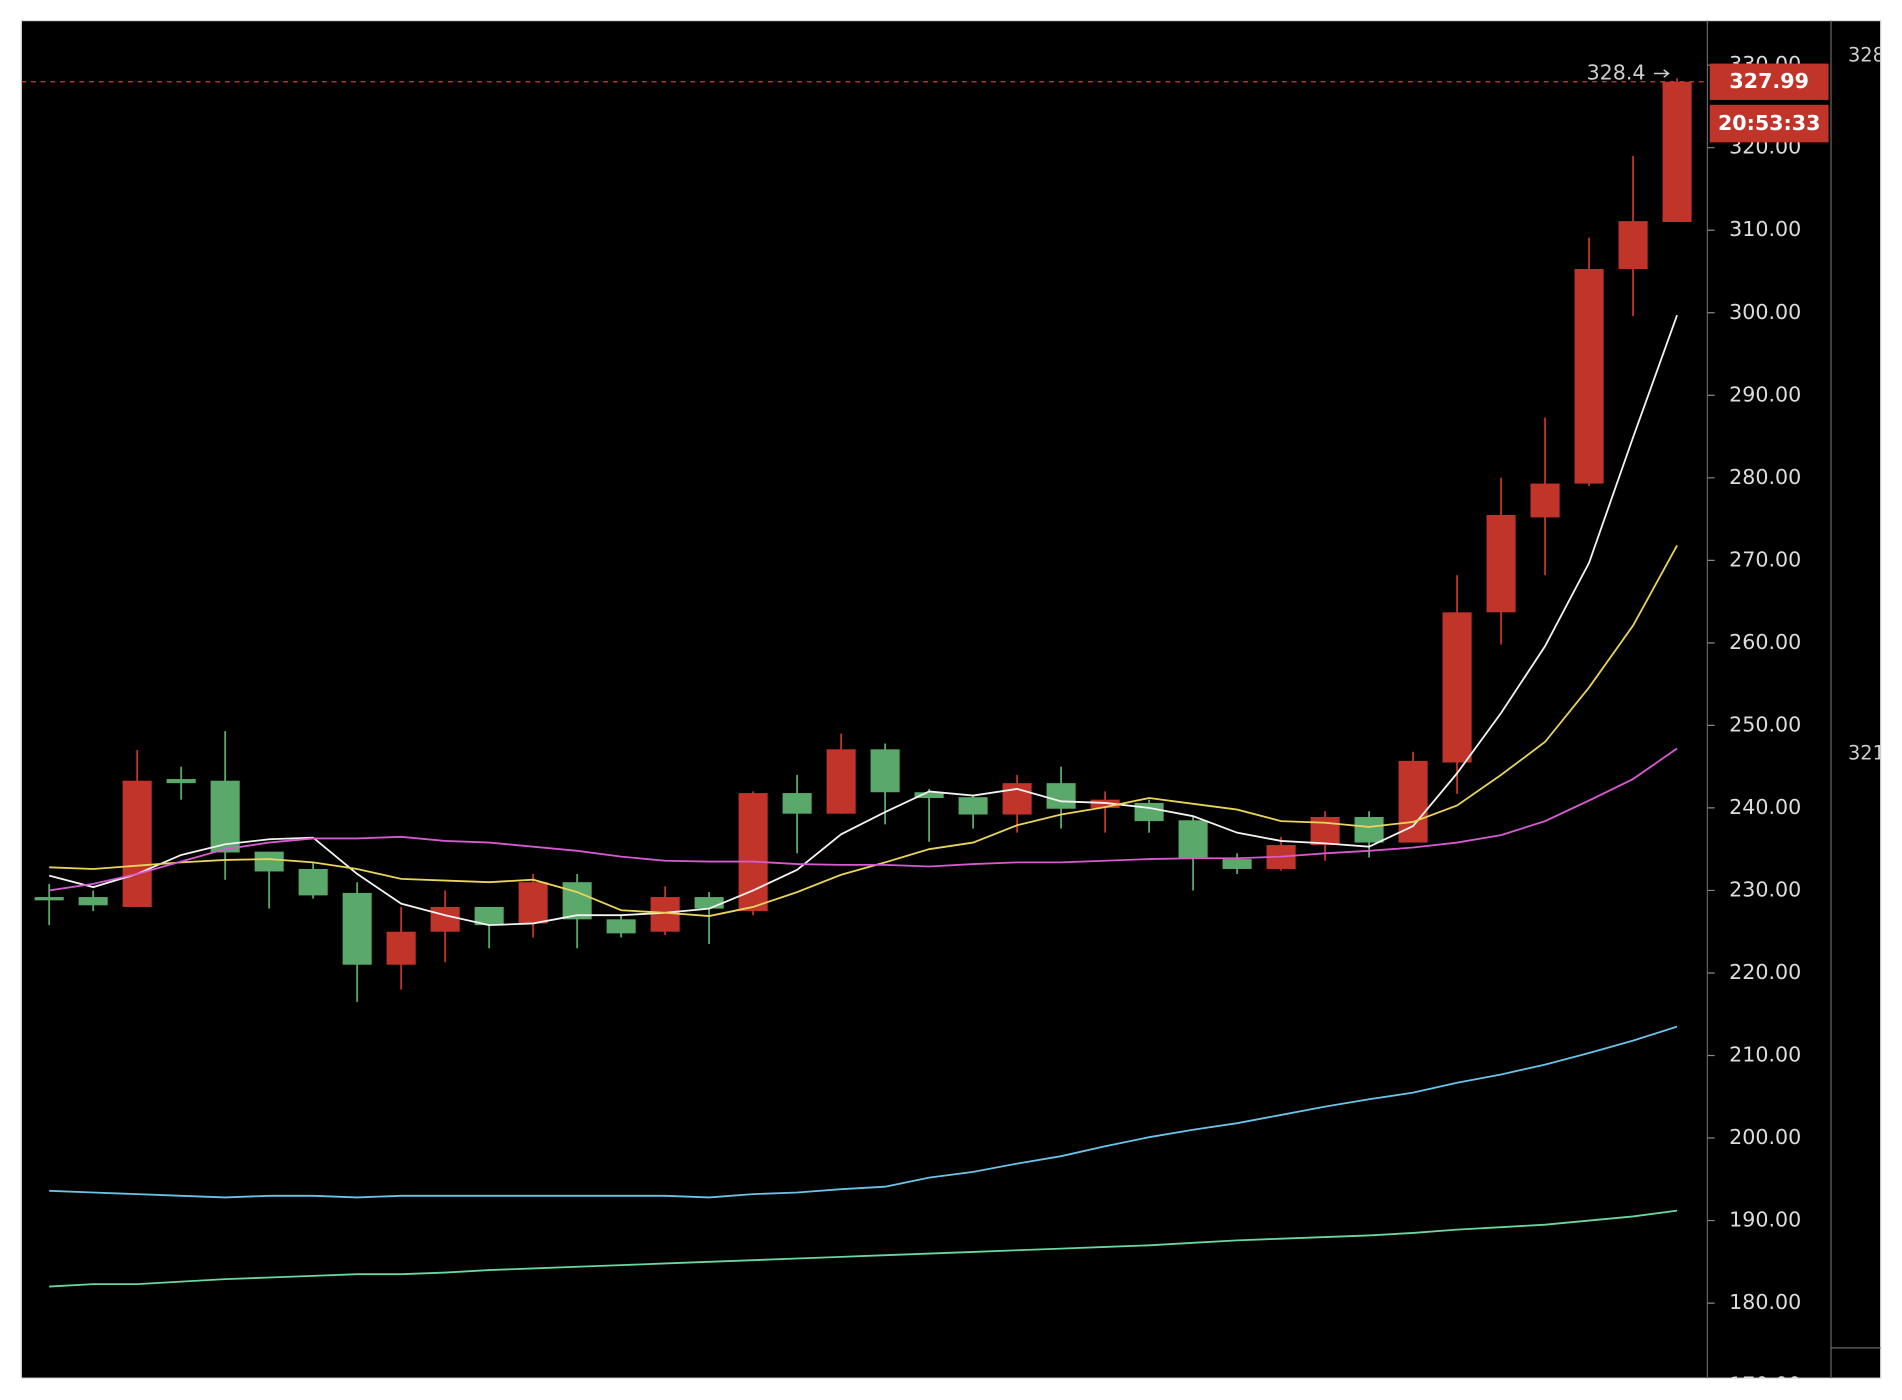  What do you see at coordinates (1662, 73) in the screenshot?
I see `high-marker-arrow` at bounding box center [1662, 73].